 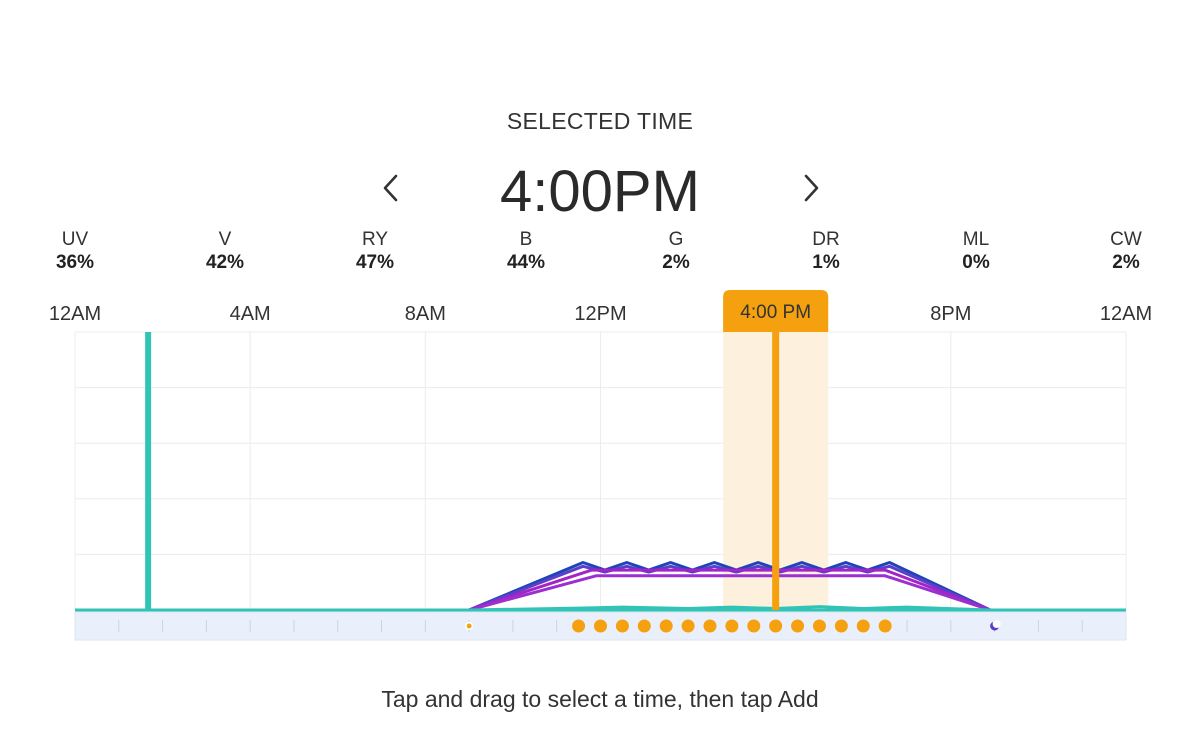 What do you see at coordinates (225, 239) in the screenshot?
I see `channel-name: V` at bounding box center [225, 239].